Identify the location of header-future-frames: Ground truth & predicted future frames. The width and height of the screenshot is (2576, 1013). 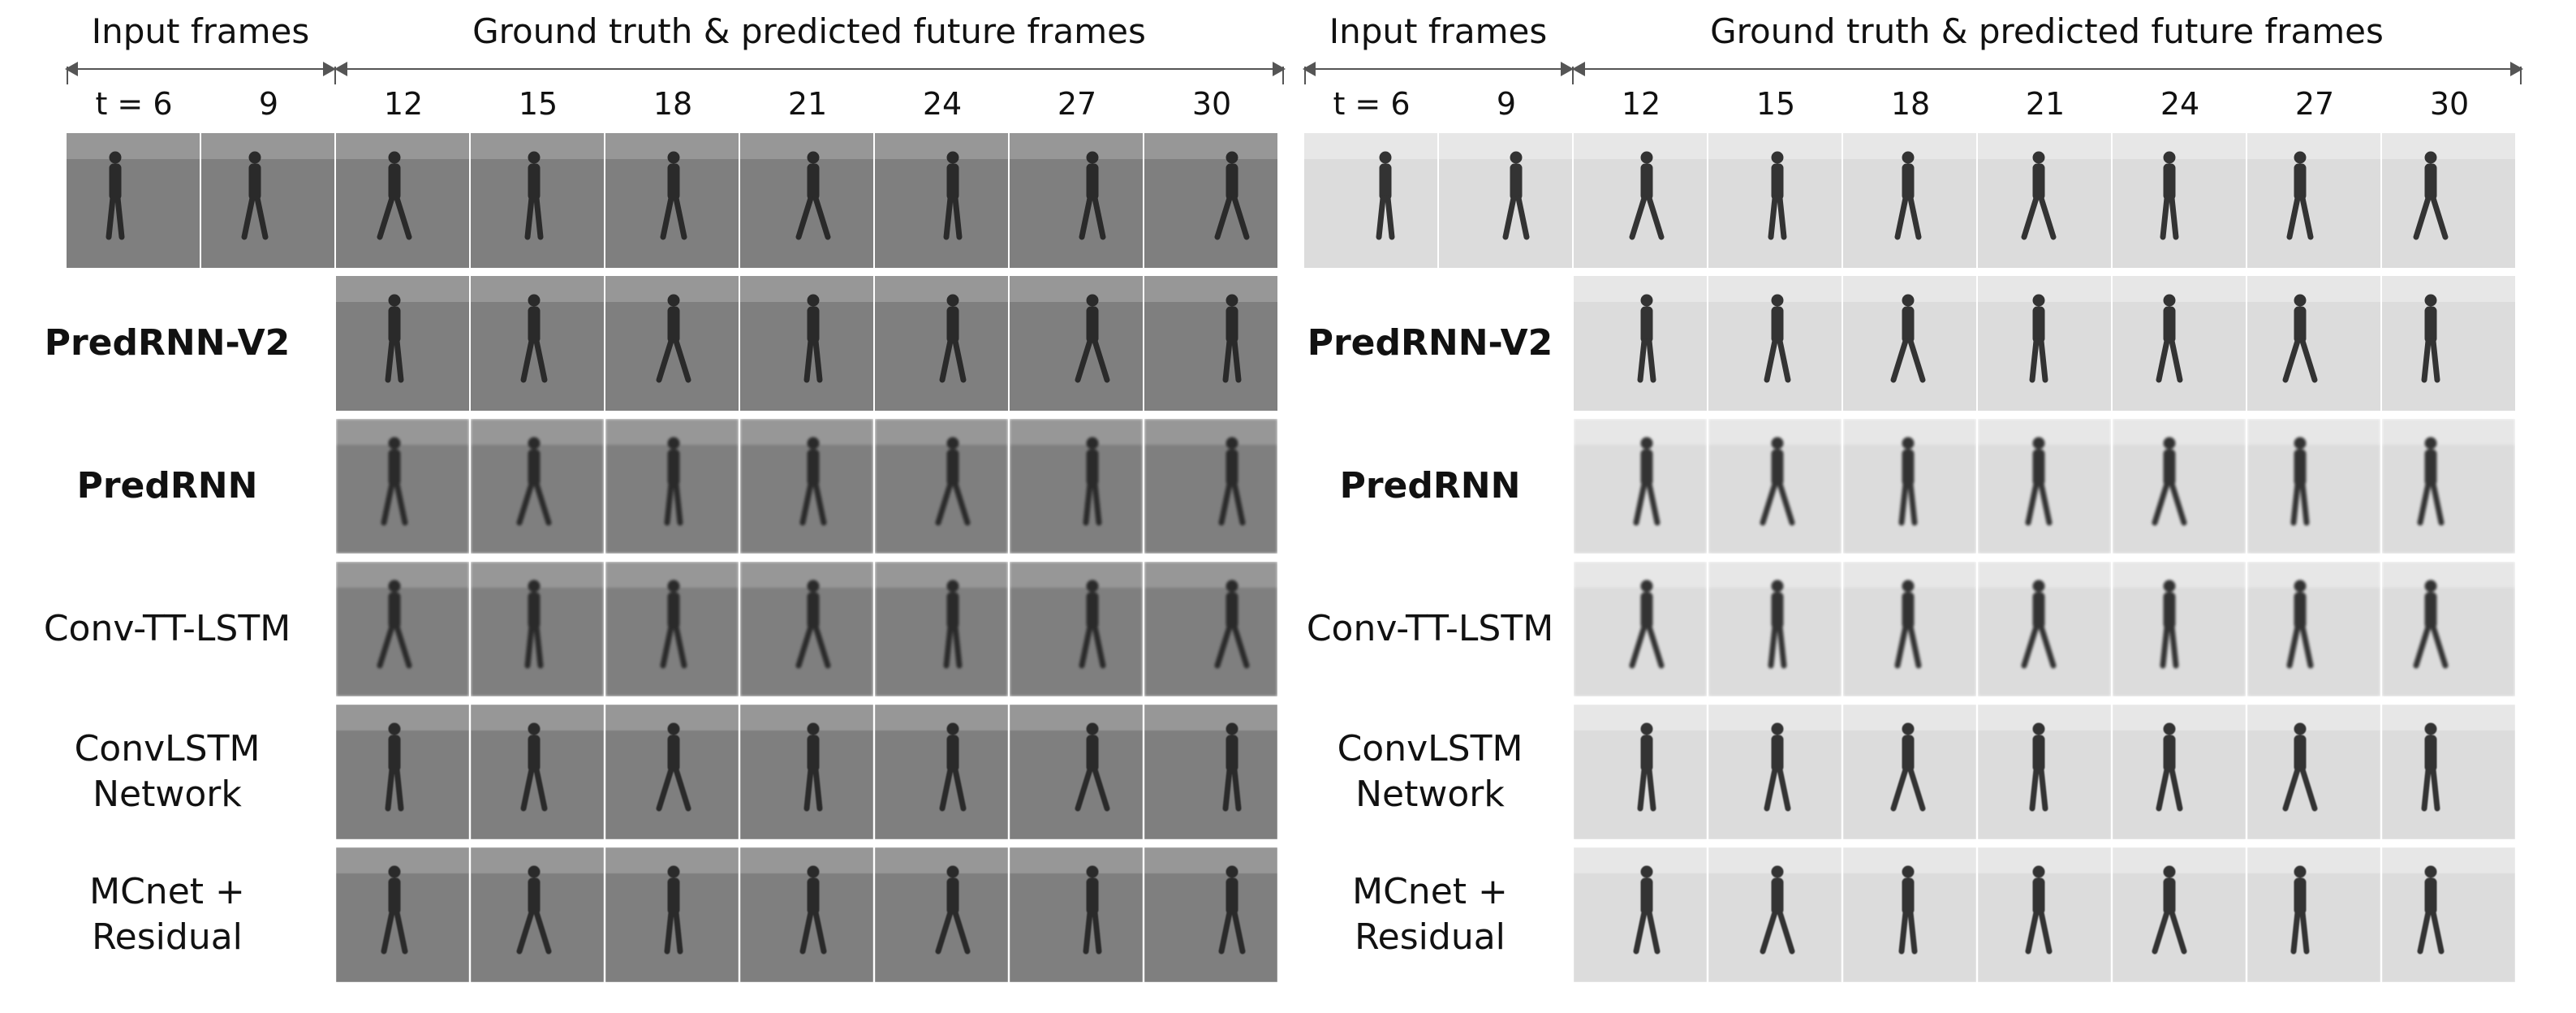
(809, 31).